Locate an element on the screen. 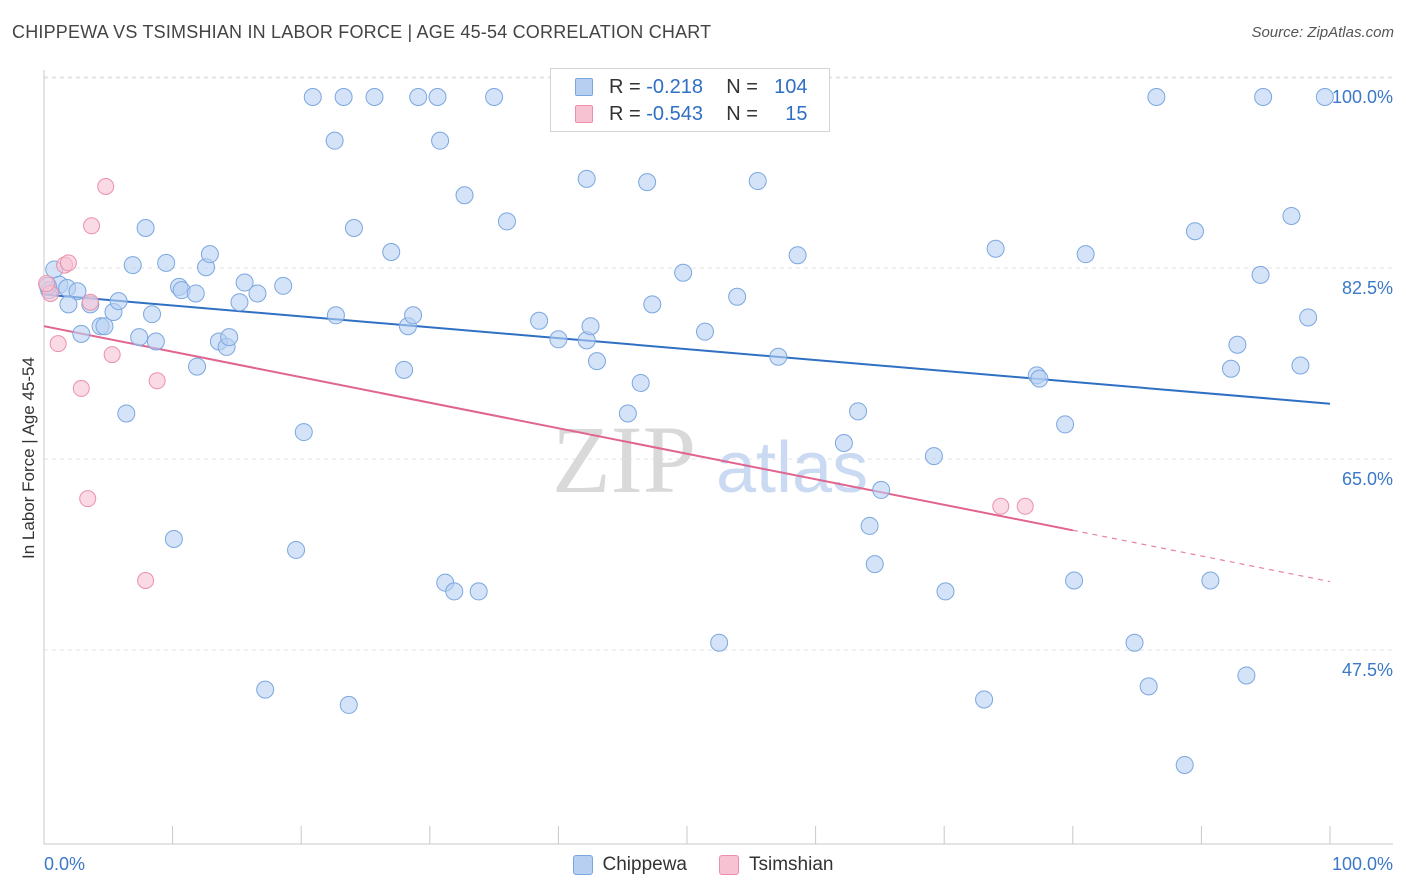 This screenshot has width=1406, height=892. legend-swatch-chippewa is located at coordinates (582, 865).